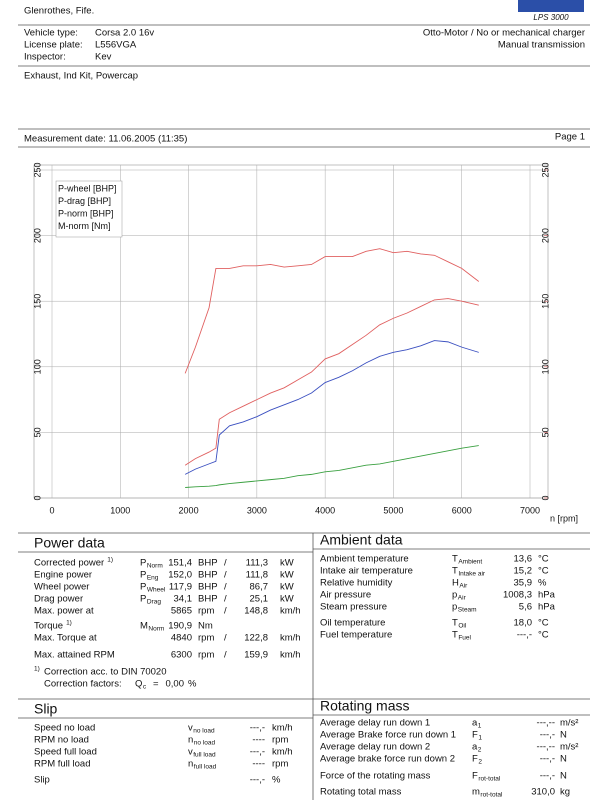 This screenshot has height=800, width=600. Describe the element at coordinates (541, 45) in the screenshot. I see `transmission: Manual transmission` at that location.